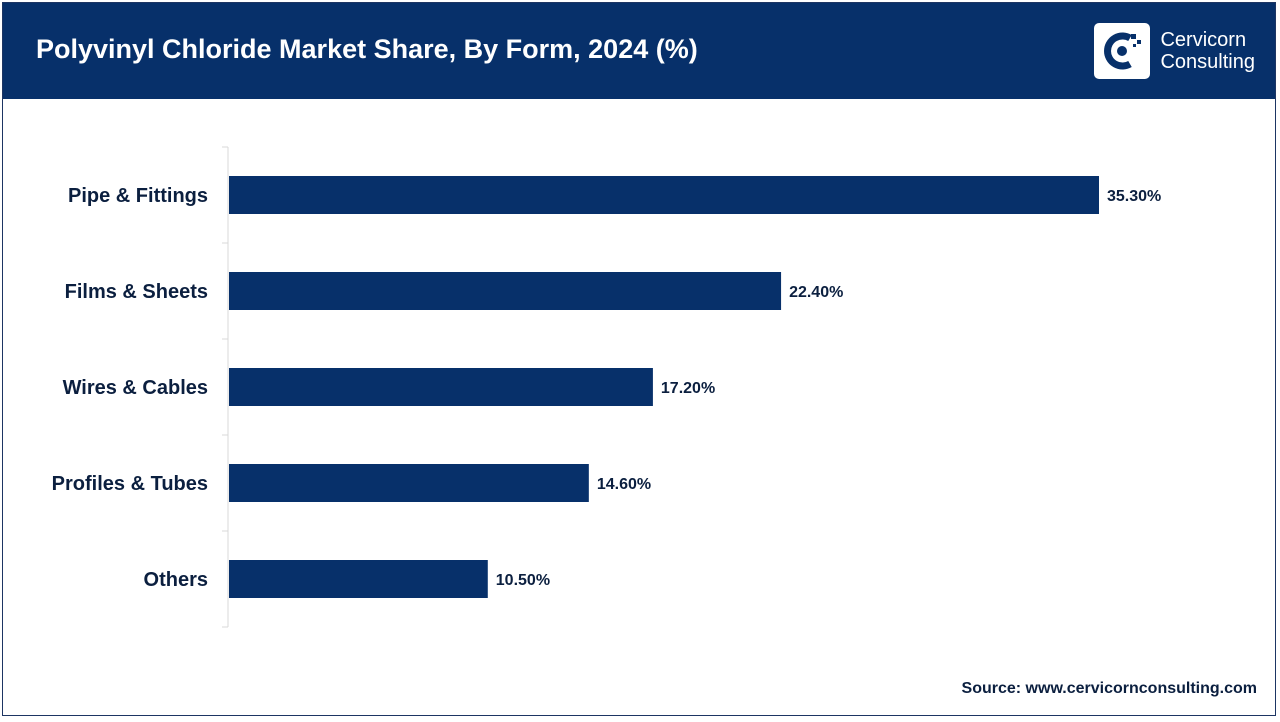 This screenshot has height=722, width=1280. I want to click on data-label: 17.20%, so click(688, 388).